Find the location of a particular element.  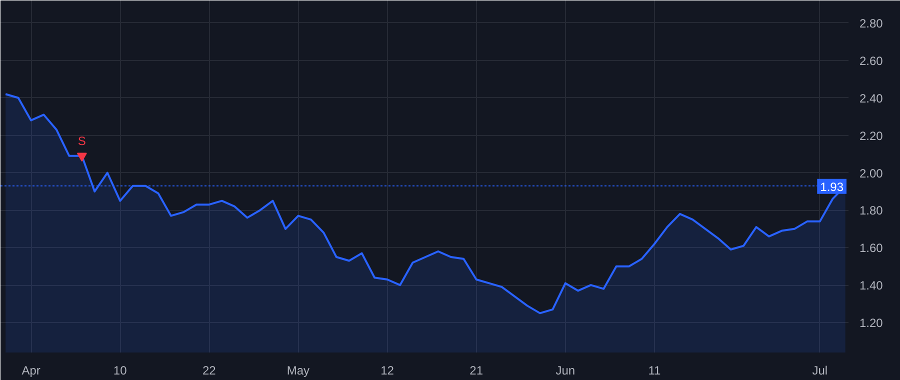

y-tick-label: 1.40 is located at coordinates (872, 285).